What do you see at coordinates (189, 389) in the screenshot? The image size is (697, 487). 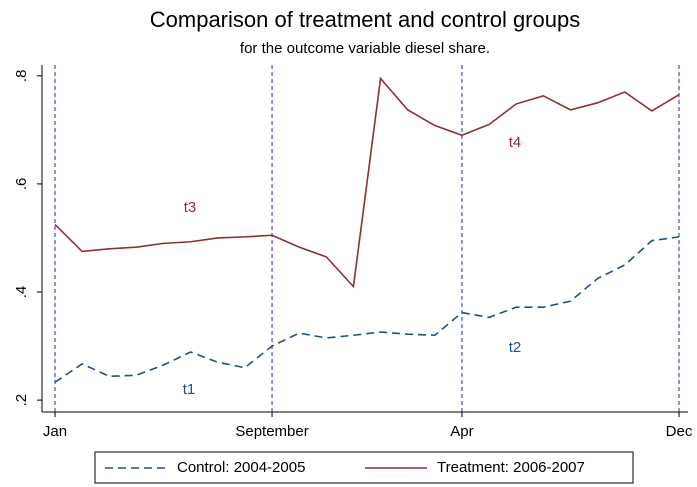 I see `annotation: t1` at bounding box center [189, 389].